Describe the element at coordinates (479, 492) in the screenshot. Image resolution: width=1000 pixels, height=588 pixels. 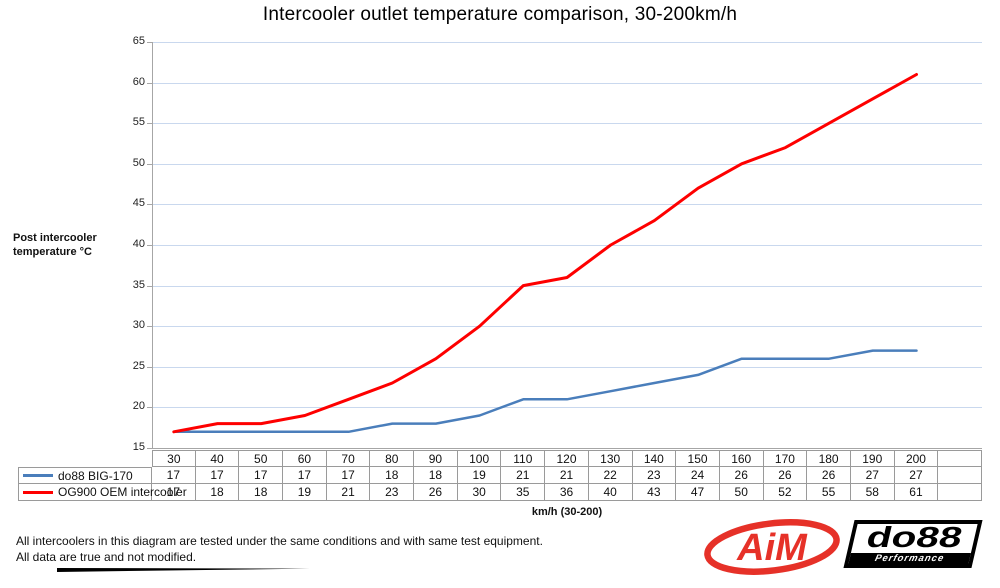
I see `table-value-cell: 30` at that location.